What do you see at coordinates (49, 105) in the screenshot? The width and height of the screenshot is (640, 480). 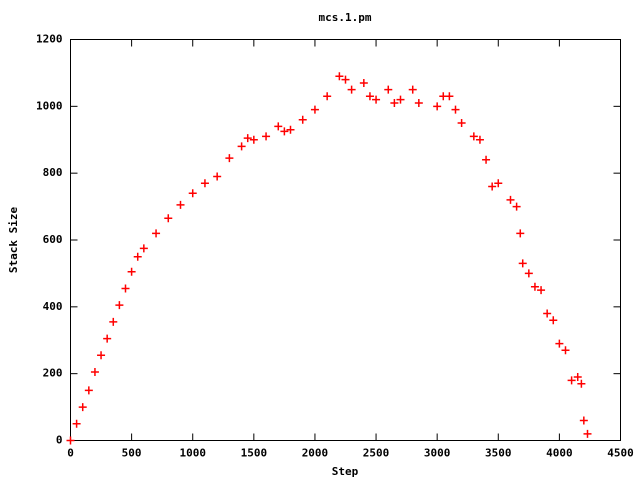 I see `y-tick-label: 1000` at bounding box center [49, 105].